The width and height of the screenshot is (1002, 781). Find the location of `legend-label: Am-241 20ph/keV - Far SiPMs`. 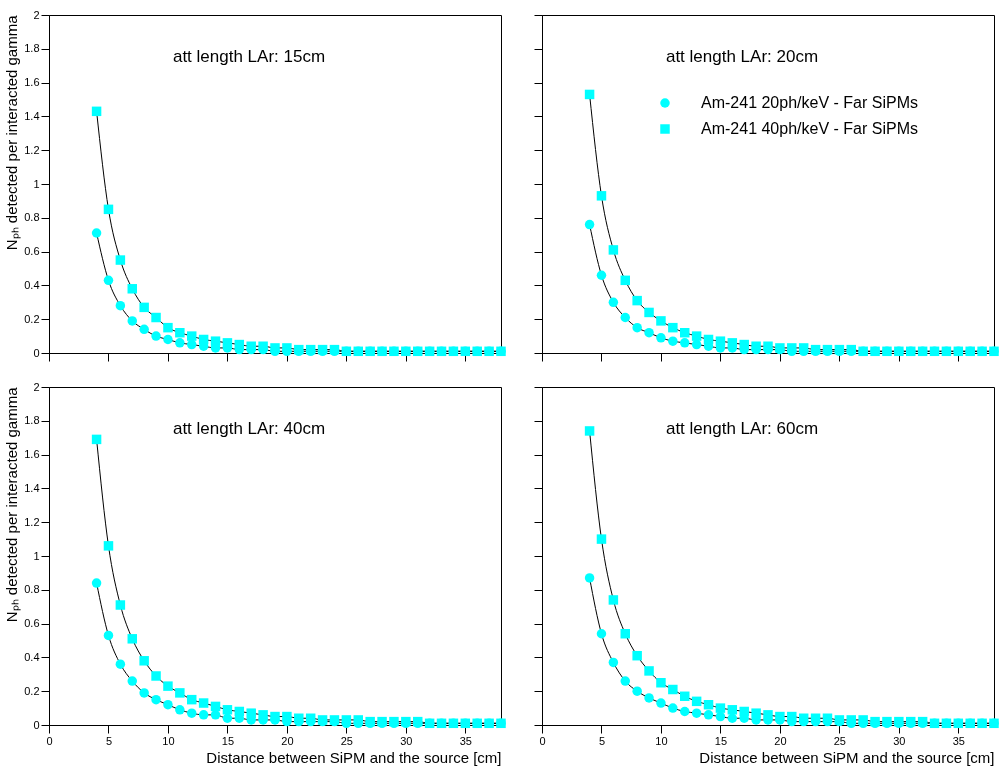

legend-label: Am-241 20ph/keV - Far SiPMs is located at coordinates (809, 102).